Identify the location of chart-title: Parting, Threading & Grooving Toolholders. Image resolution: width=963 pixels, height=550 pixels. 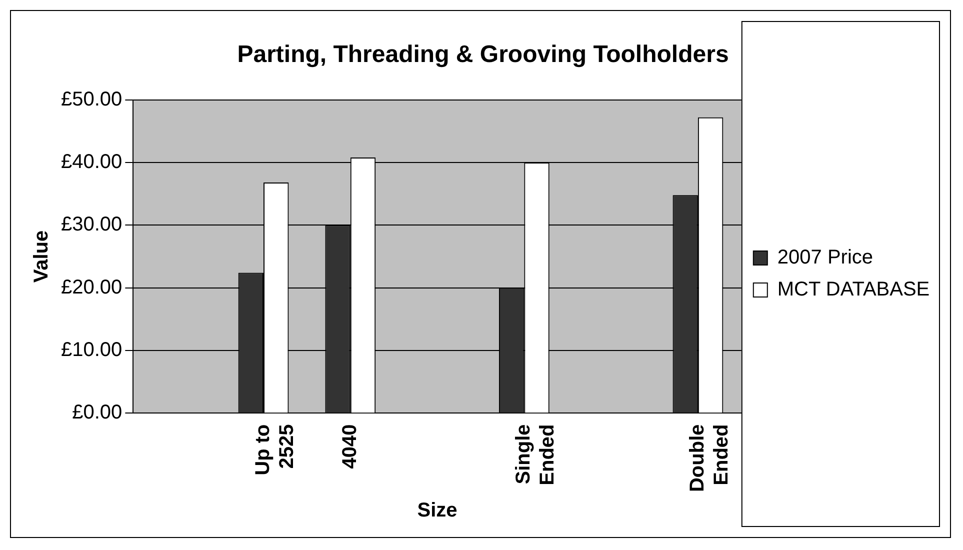
(483, 54).